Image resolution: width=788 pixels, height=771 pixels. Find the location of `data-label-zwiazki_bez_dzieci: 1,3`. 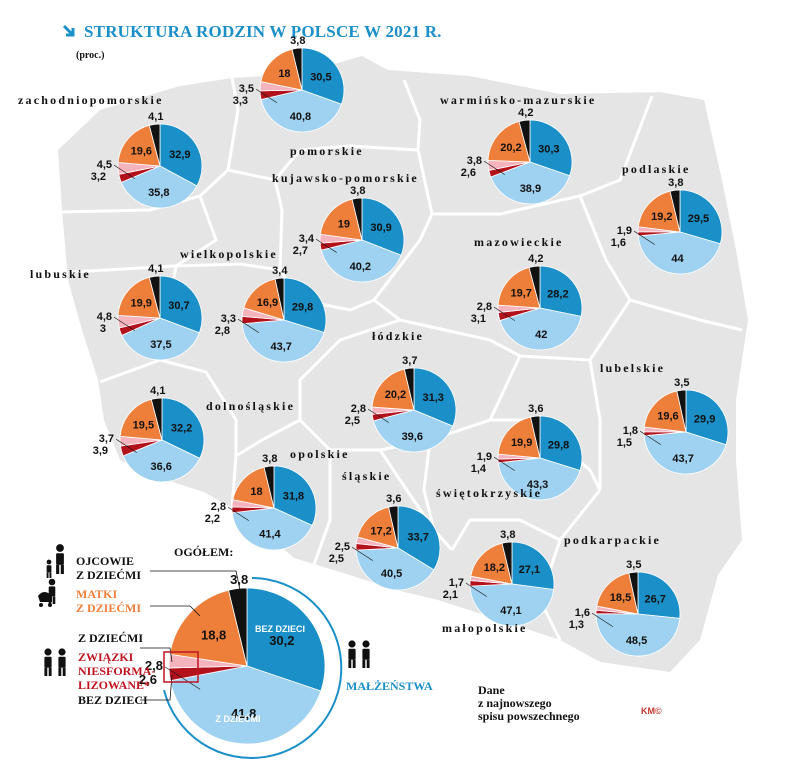

data-label-zwiazki_bez_dzieci: 1,3 is located at coordinates (576, 625).